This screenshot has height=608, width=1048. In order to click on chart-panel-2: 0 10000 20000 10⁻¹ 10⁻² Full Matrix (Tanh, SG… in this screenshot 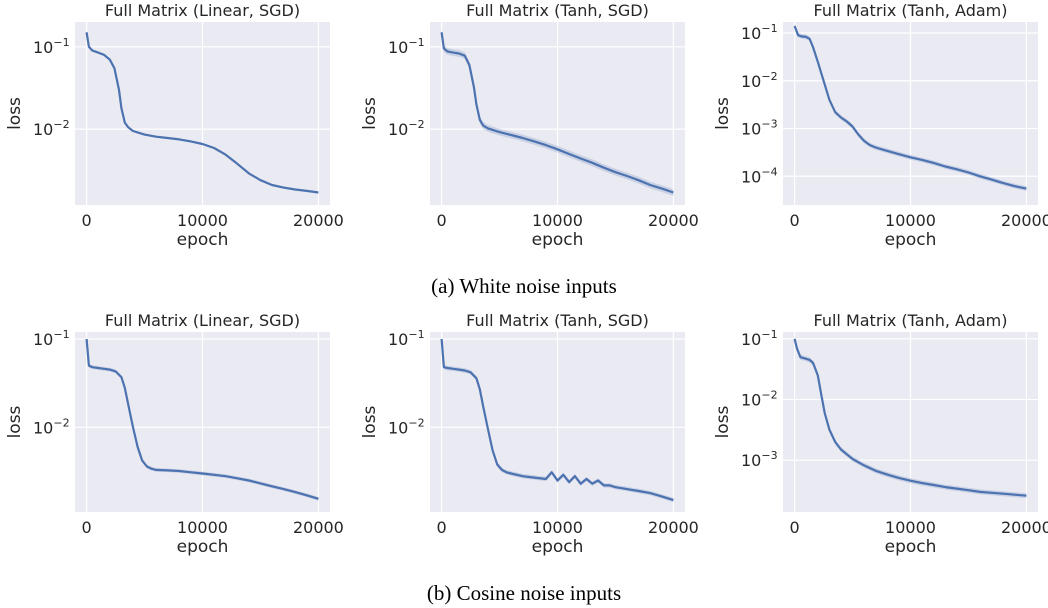, I will do `click(529, 125)`.